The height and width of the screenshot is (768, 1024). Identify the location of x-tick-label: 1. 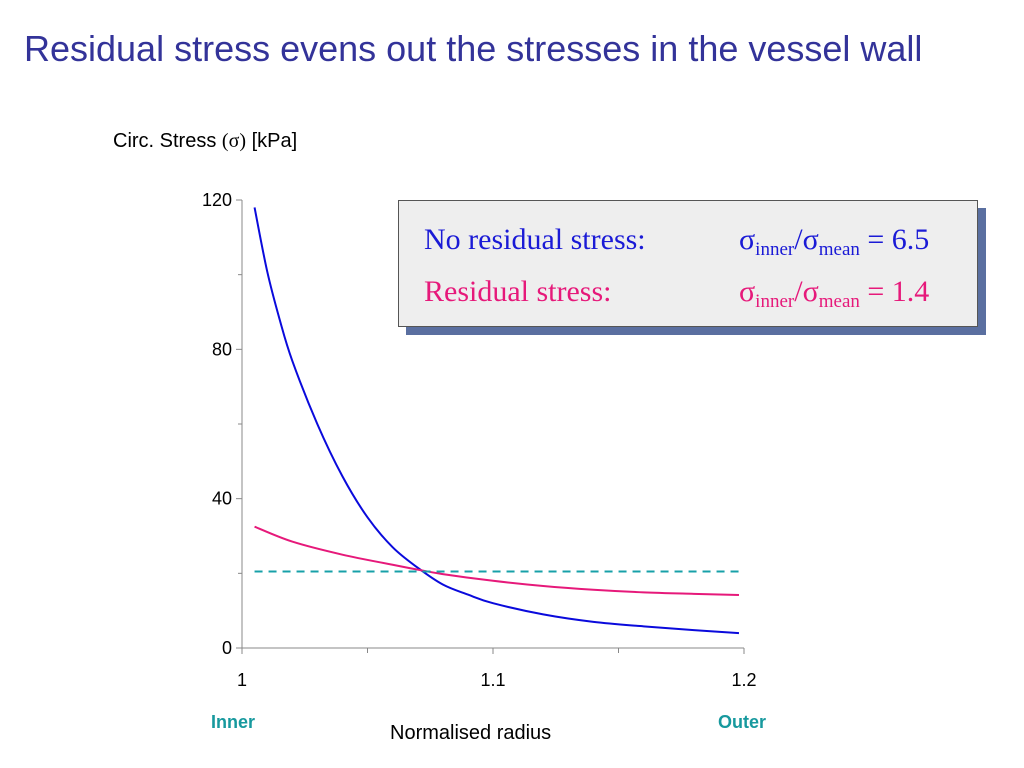
(242, 680).